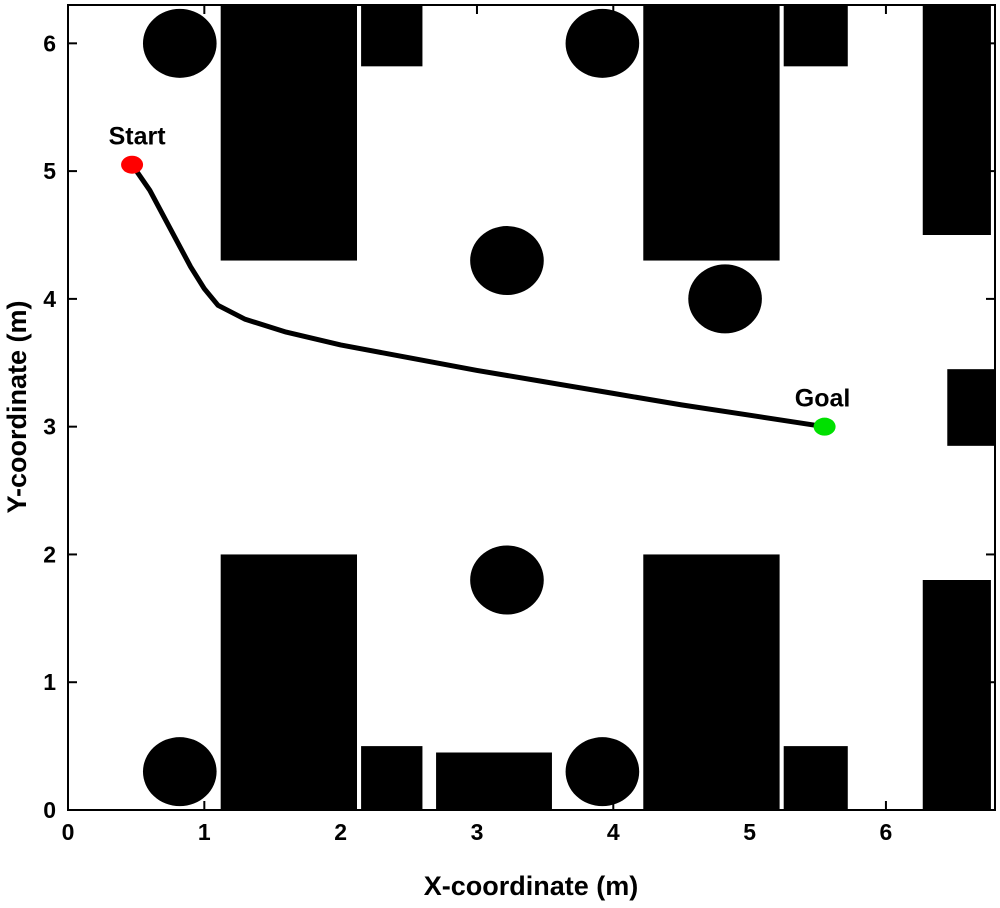  I want to click on y-tick-label: 5, so click(49, 171).